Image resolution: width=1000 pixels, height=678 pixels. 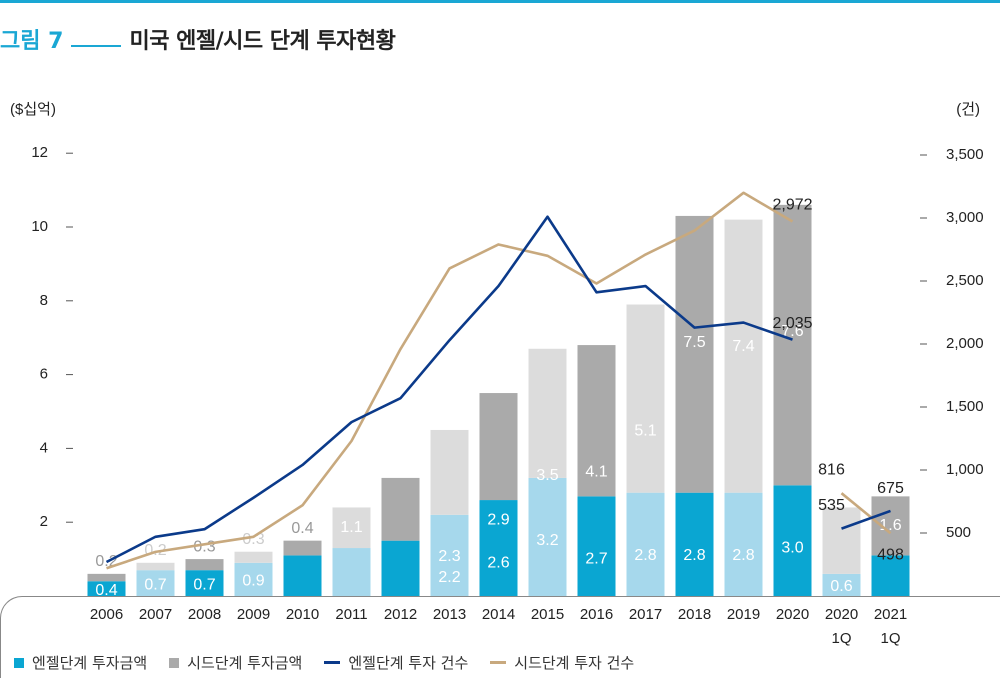 What do you see at coordinates (965, 154) in the screenshot?
I see `y-right-tick-label: 3,500` at bounding box center [965, 154].